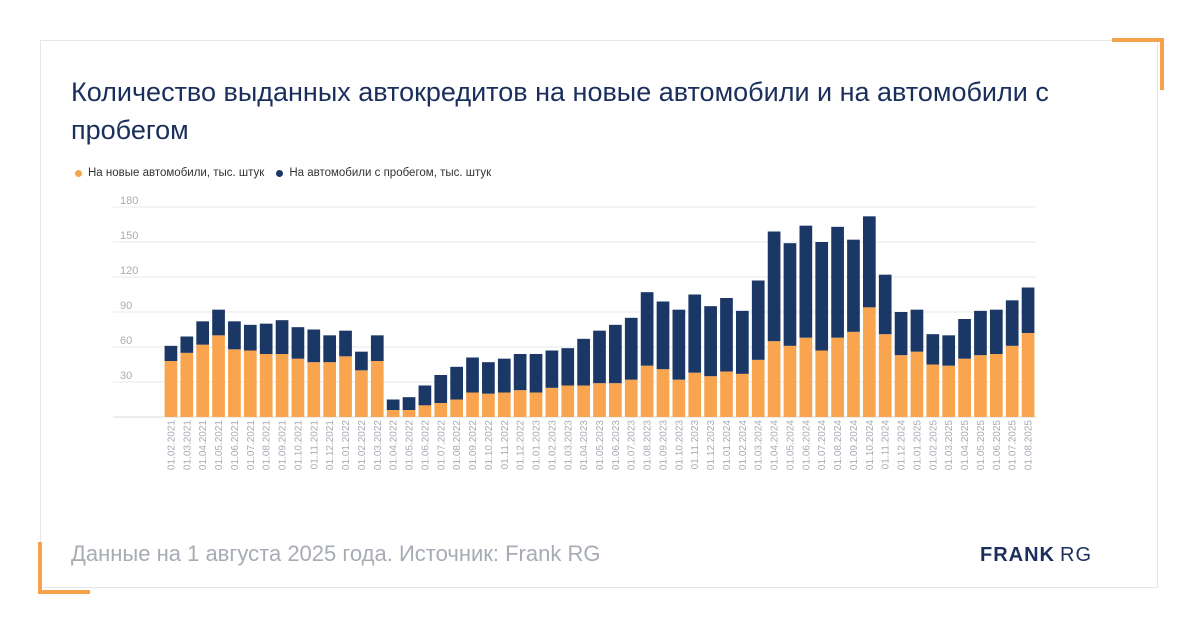  I want to click on bar-used-01.11.2022, so click(504, 375).